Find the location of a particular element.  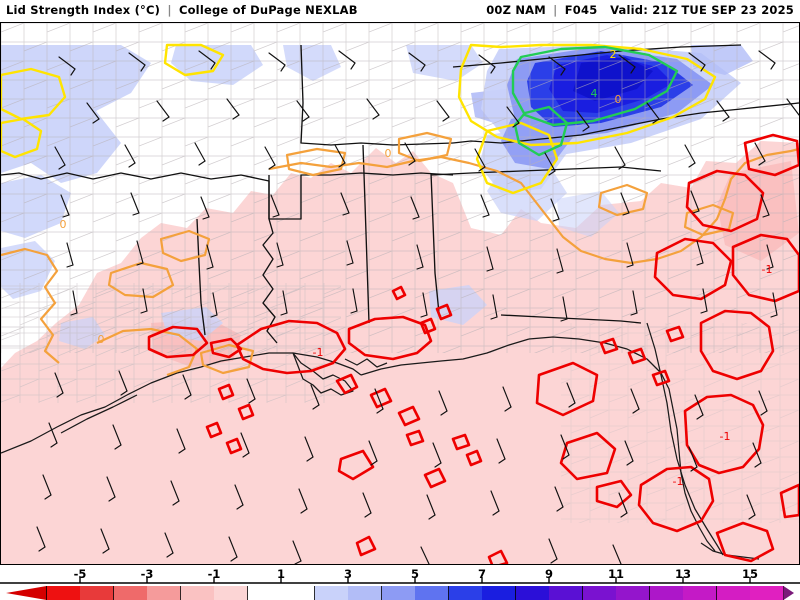

forecast-hour-label: F045 is located at coordinates (581, 10).